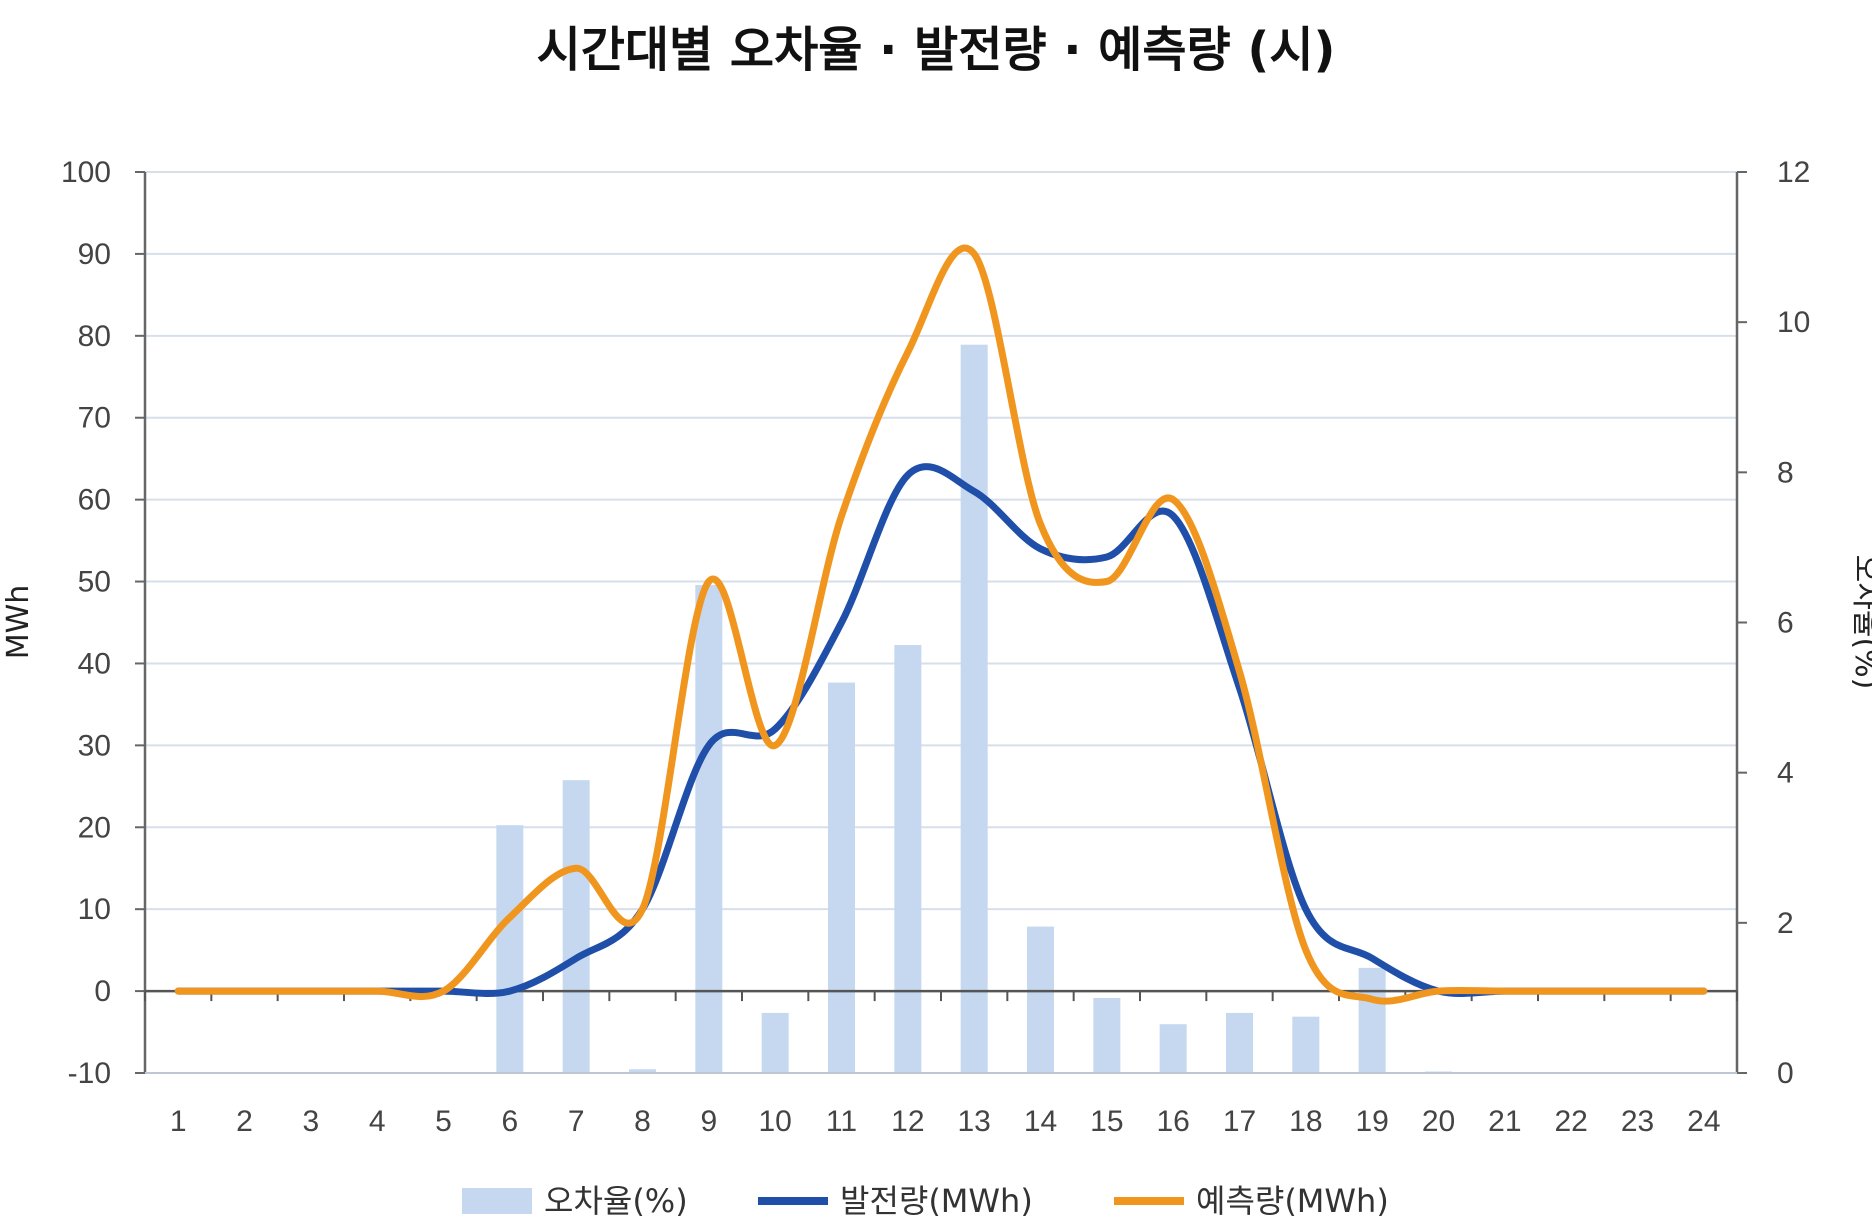 This screenshot has width=1872, height=1222. I want to click on x-tick-label: 7, so click(576, 1121).